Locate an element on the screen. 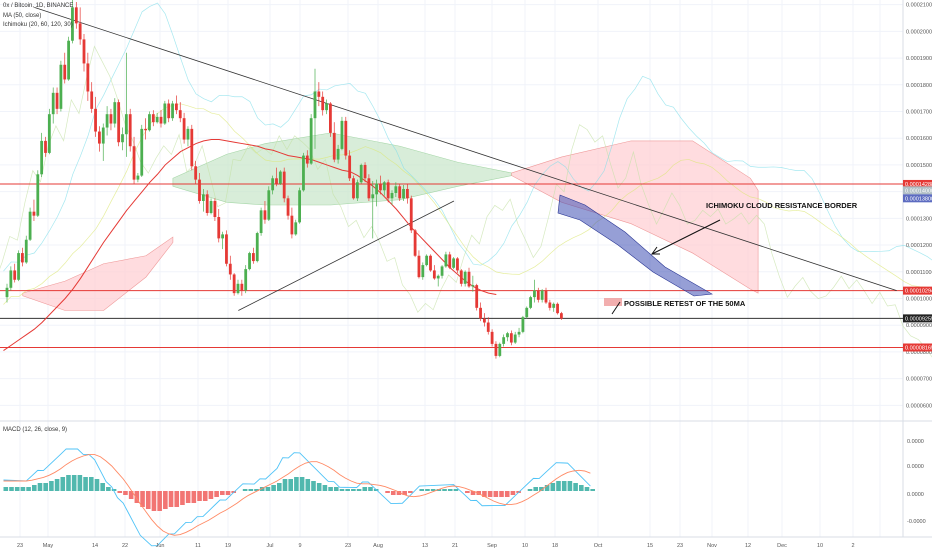 The image size is (932, 555). cloud-annotation-text: ICHIMOKU CLOUD RESISTANCE BORDER is located at coordinates (782, 205).